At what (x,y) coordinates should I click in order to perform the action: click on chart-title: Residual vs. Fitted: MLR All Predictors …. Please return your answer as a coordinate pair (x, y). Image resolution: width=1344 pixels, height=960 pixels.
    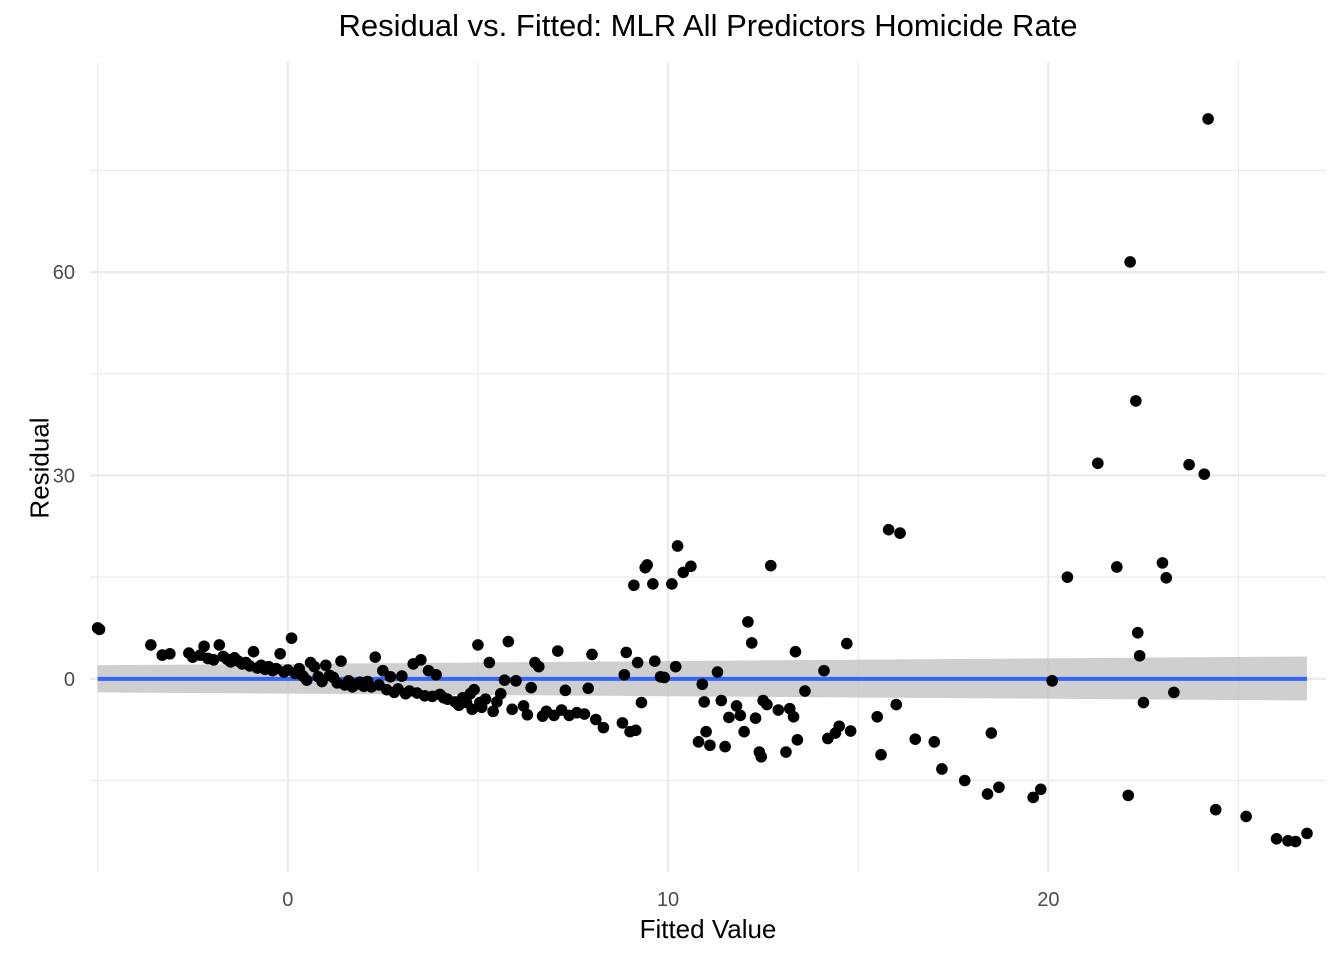
    Looking at the image, I should click on (708, 25).